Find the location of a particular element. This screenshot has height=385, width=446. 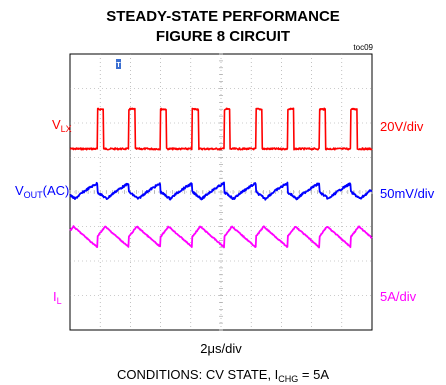

trigger-marker: T is located at coordinates (118, 64).